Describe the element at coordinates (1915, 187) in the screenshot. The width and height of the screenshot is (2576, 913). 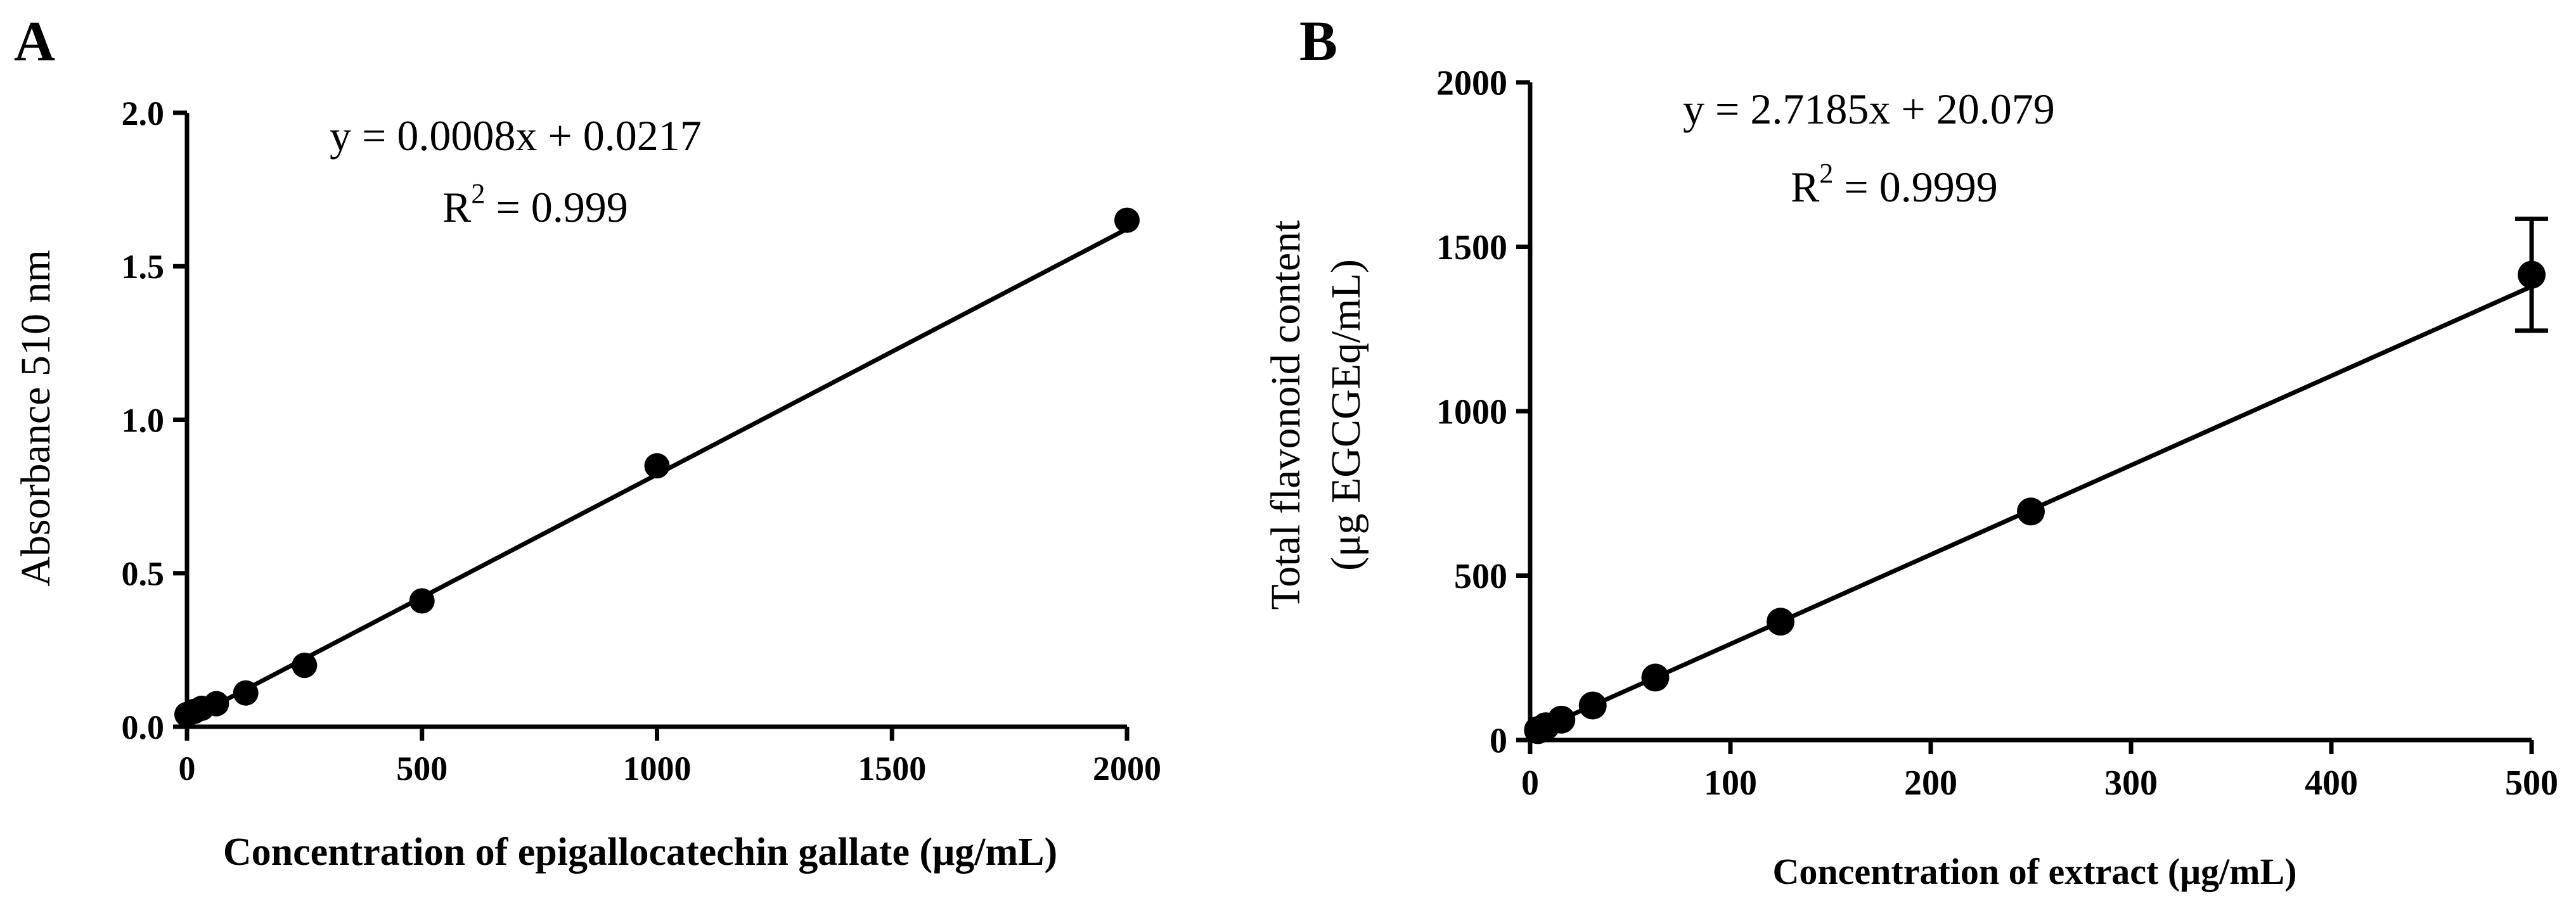
I see `panel-b-r2-value: = 0.9999` at that location.